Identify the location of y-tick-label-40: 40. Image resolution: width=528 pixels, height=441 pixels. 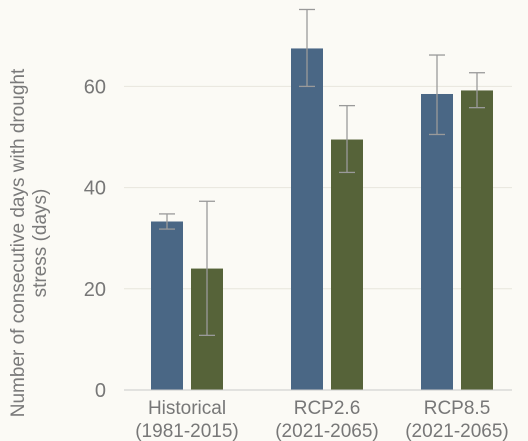
(95, 189).